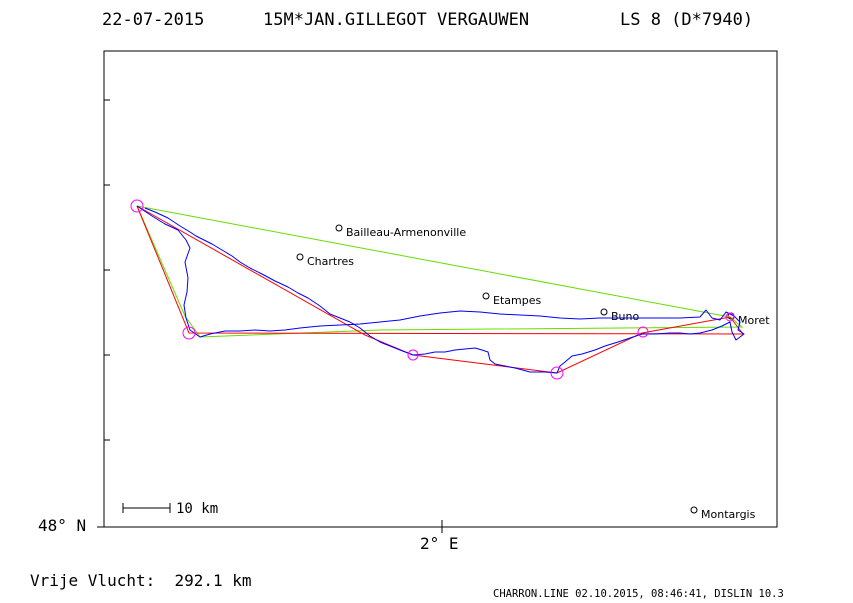 Image resolution: width=853 pixels, height=603 pixels. What do you see at coordinates (141, 580) in the screenshot?
I see `free-flight-distance: Vrije Vlucht: 292.1 km` at bounding box center [141, 580].